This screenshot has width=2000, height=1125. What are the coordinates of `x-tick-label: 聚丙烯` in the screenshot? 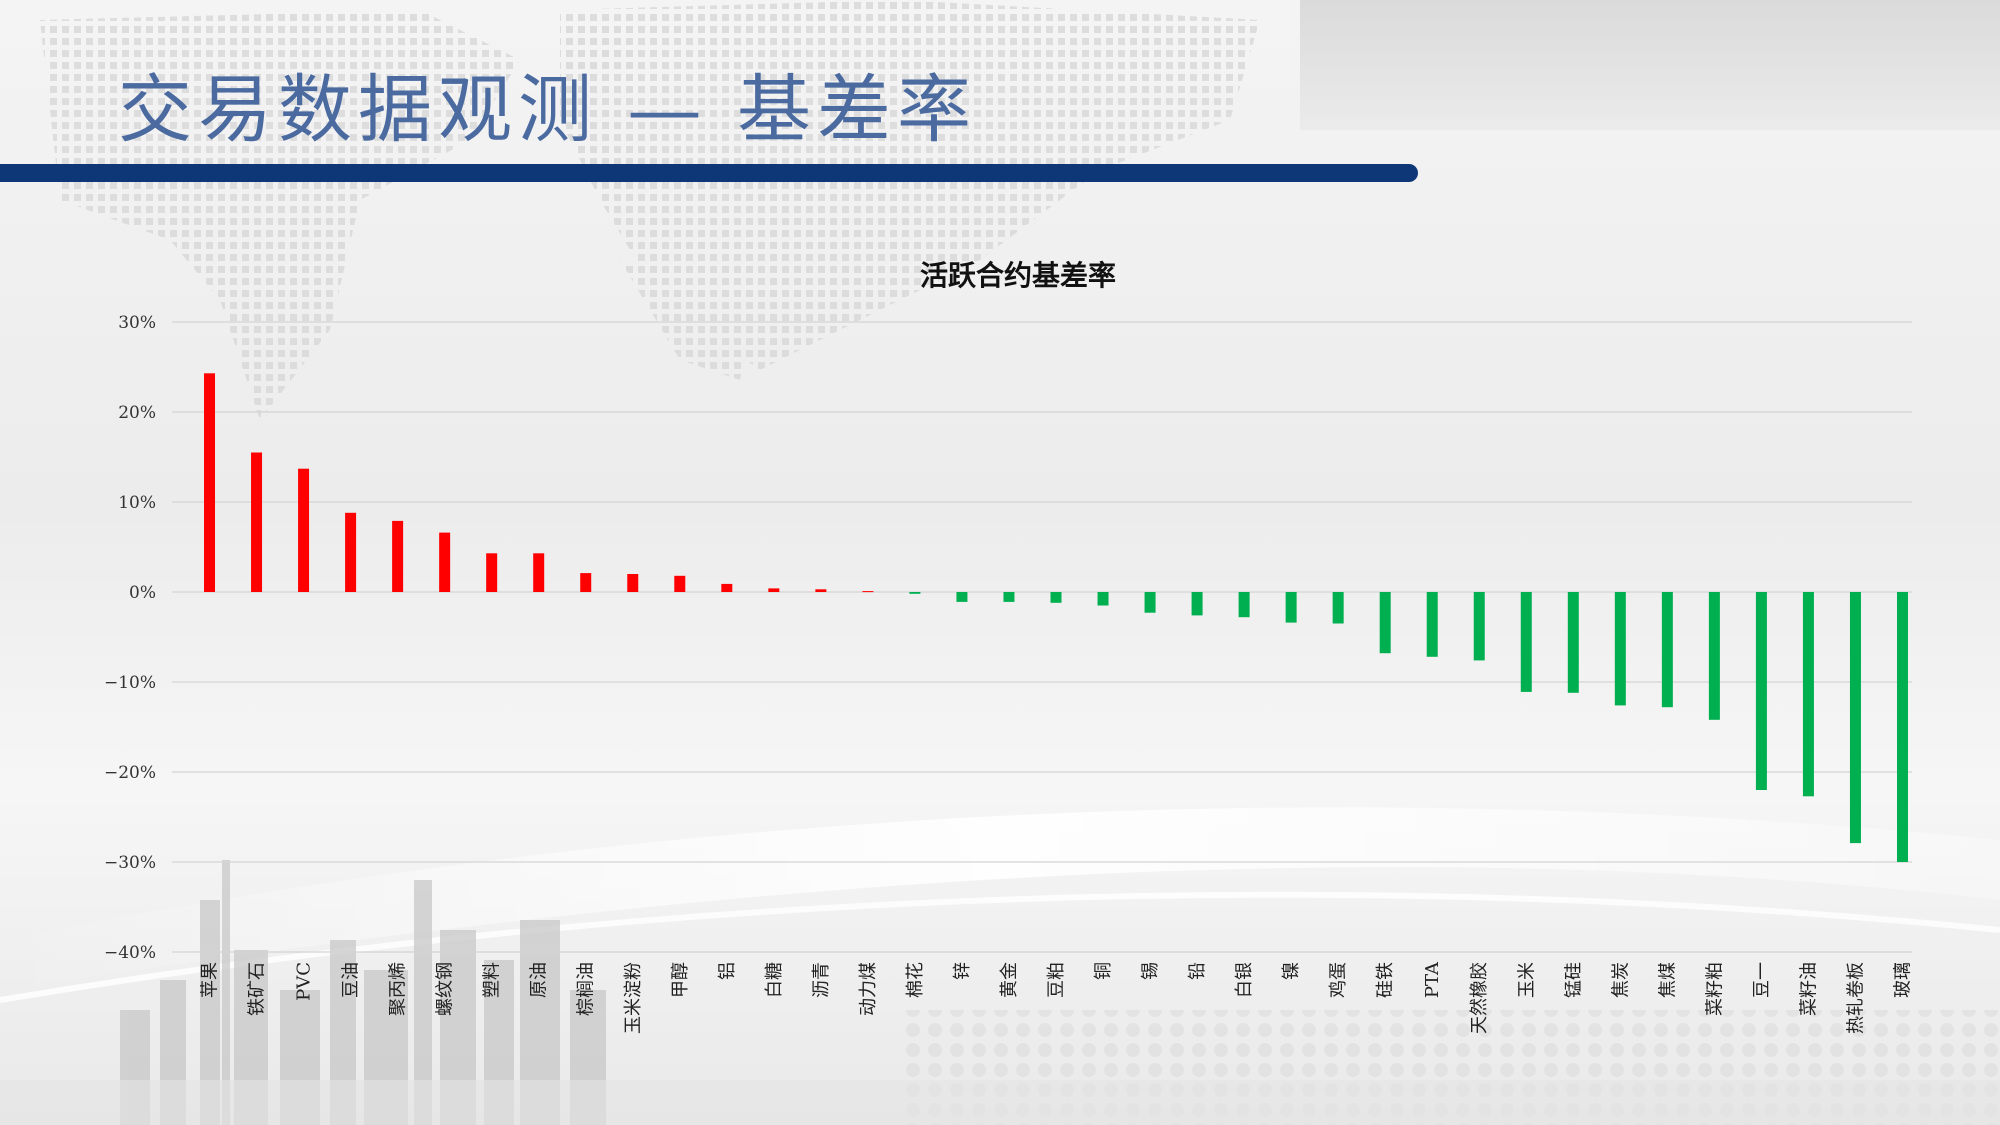 It's located at (398, 989).